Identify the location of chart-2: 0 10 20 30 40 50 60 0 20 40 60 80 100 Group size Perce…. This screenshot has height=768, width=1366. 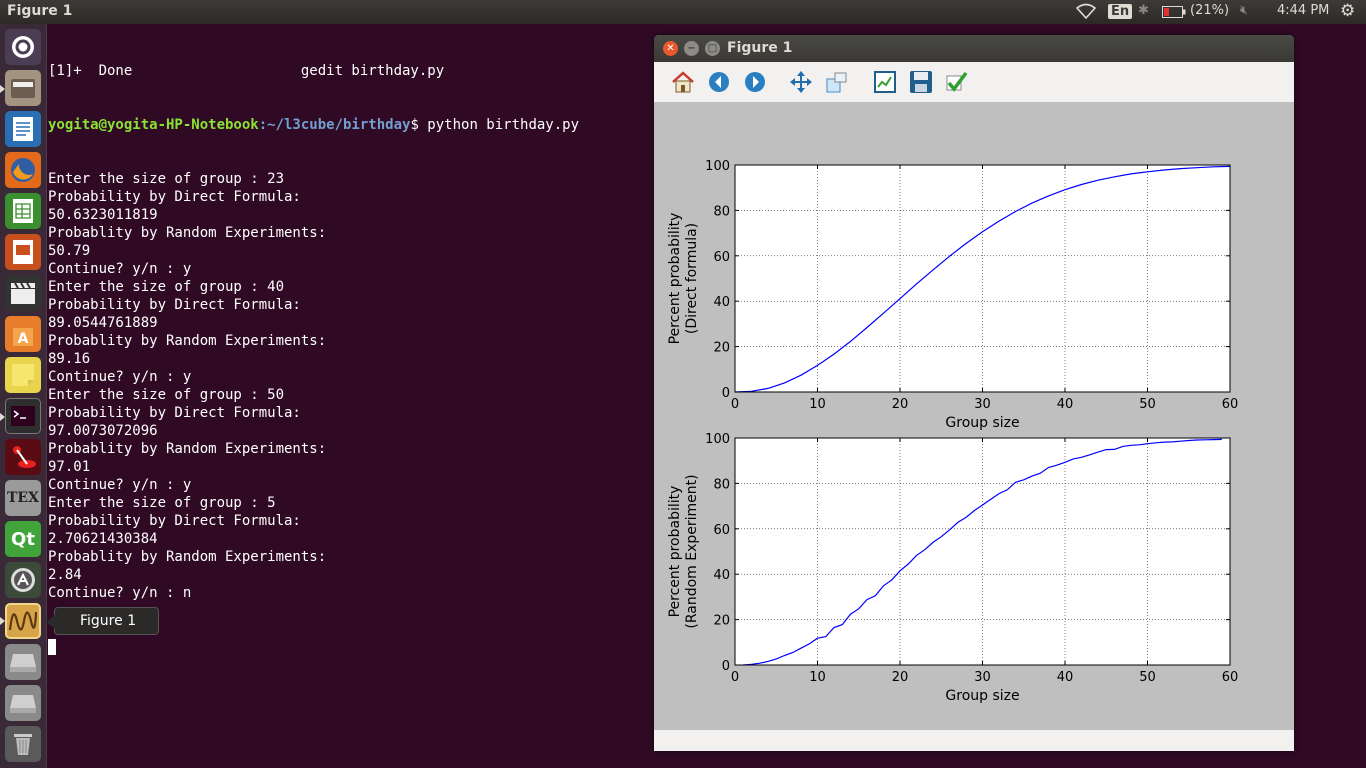
(952, 568).